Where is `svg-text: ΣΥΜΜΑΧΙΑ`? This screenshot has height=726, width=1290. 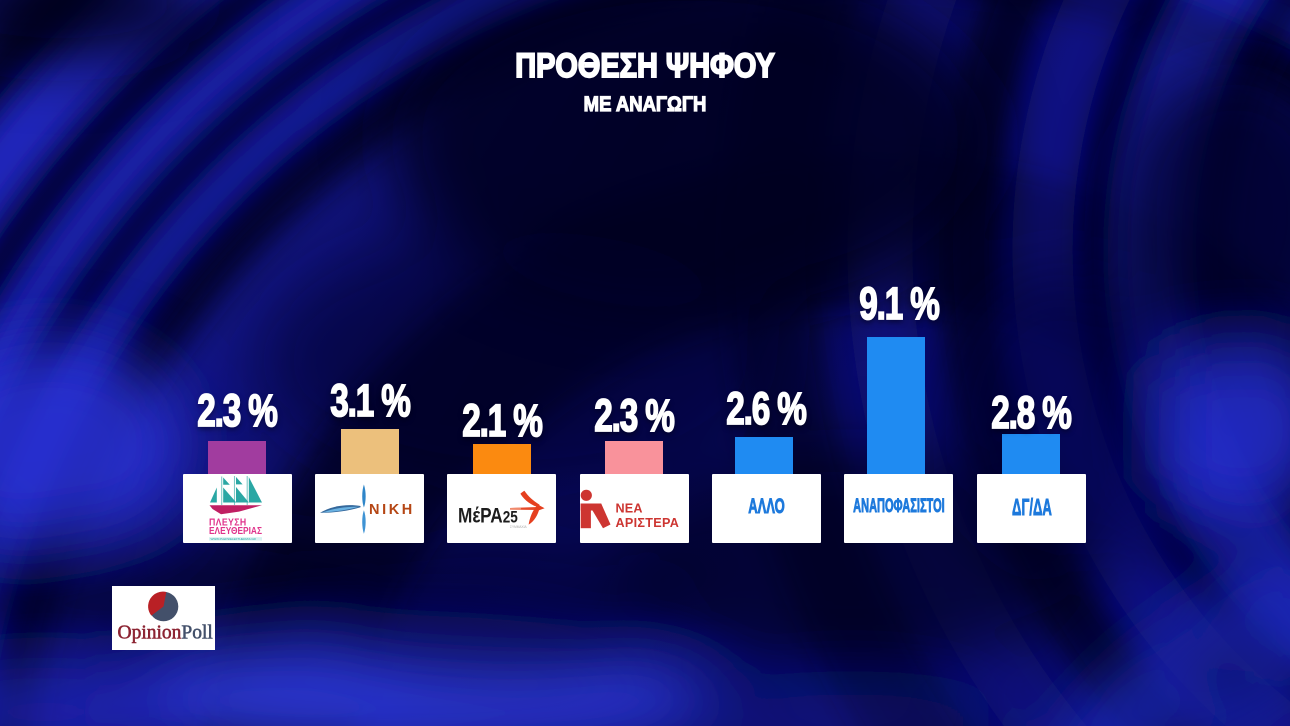
svg-text: ΣΥΜΜΑΧΙΑ is located at coordinates (519, 527).